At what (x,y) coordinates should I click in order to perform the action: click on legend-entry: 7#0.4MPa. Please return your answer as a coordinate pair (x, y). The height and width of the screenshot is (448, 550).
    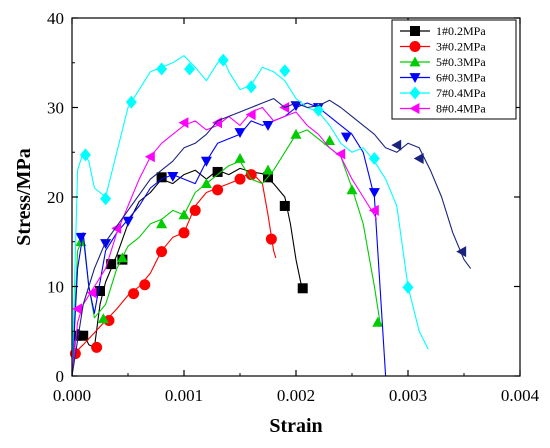
    Looking at the image, I should click on (443, 93).